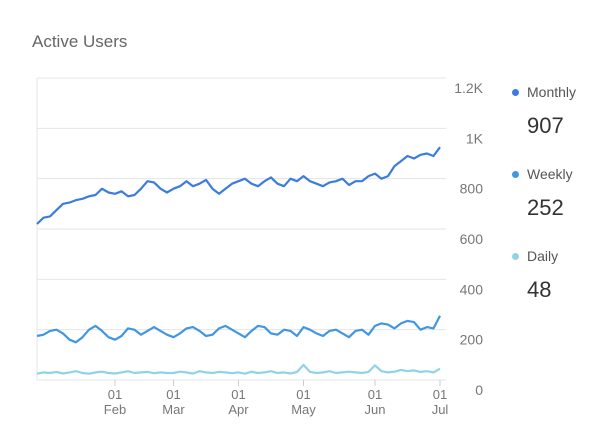 This screenshot has width=612, height=447. What do you see at coordinates (115, 402) in the screenshot?
I see `x-tick-label: 01 Feb` at bounding box center [115, 402].